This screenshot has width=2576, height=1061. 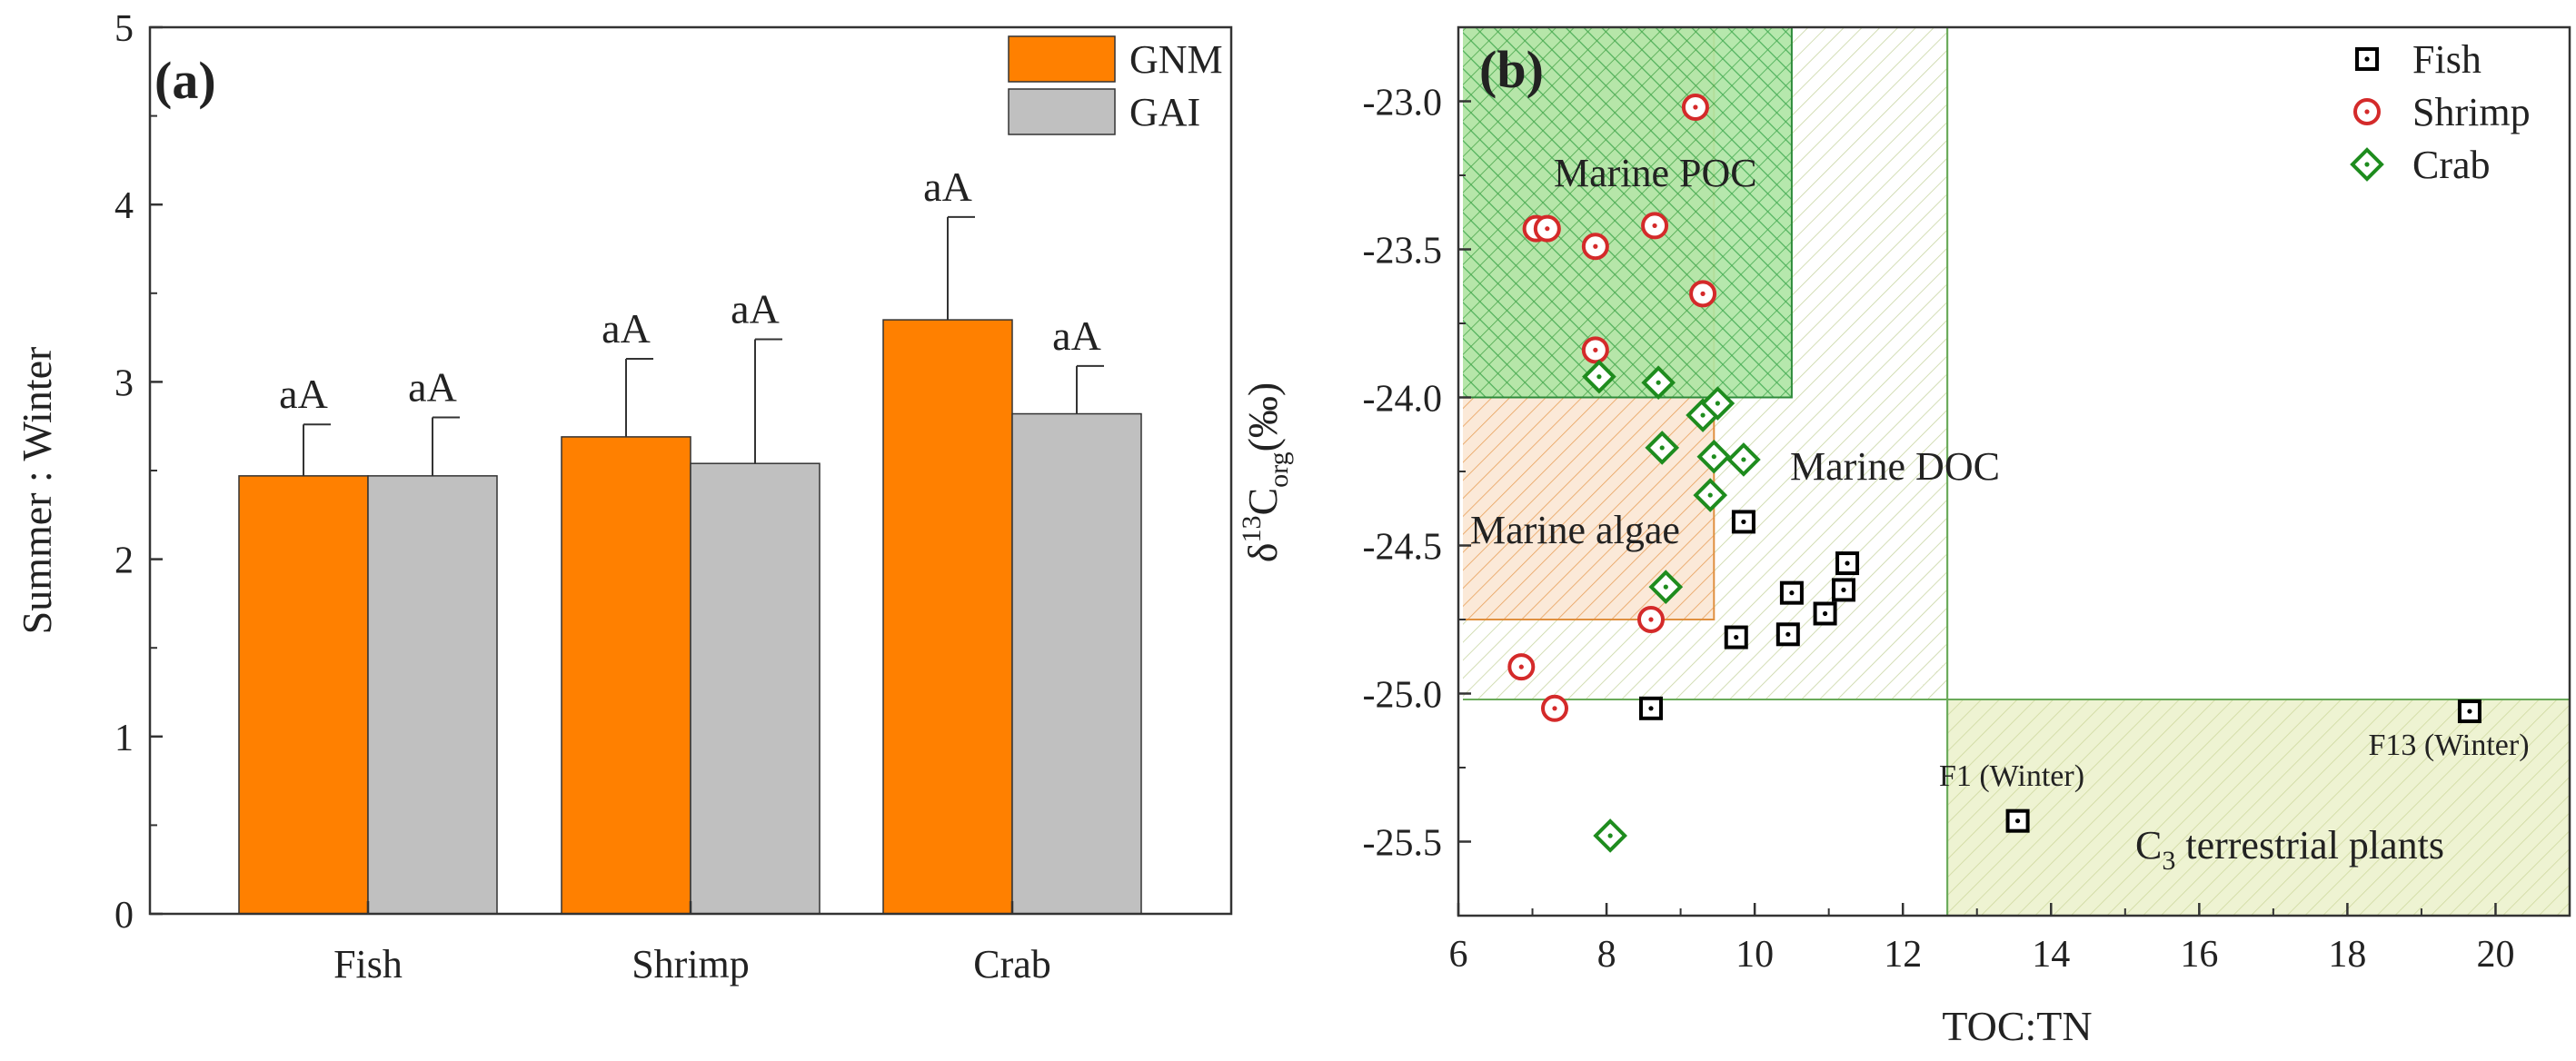 What do you see at coordinates (2472, 112) in the screenshot?
I see `legend-label-shrimp: Shrimp` at bounding box center [2472, 112].